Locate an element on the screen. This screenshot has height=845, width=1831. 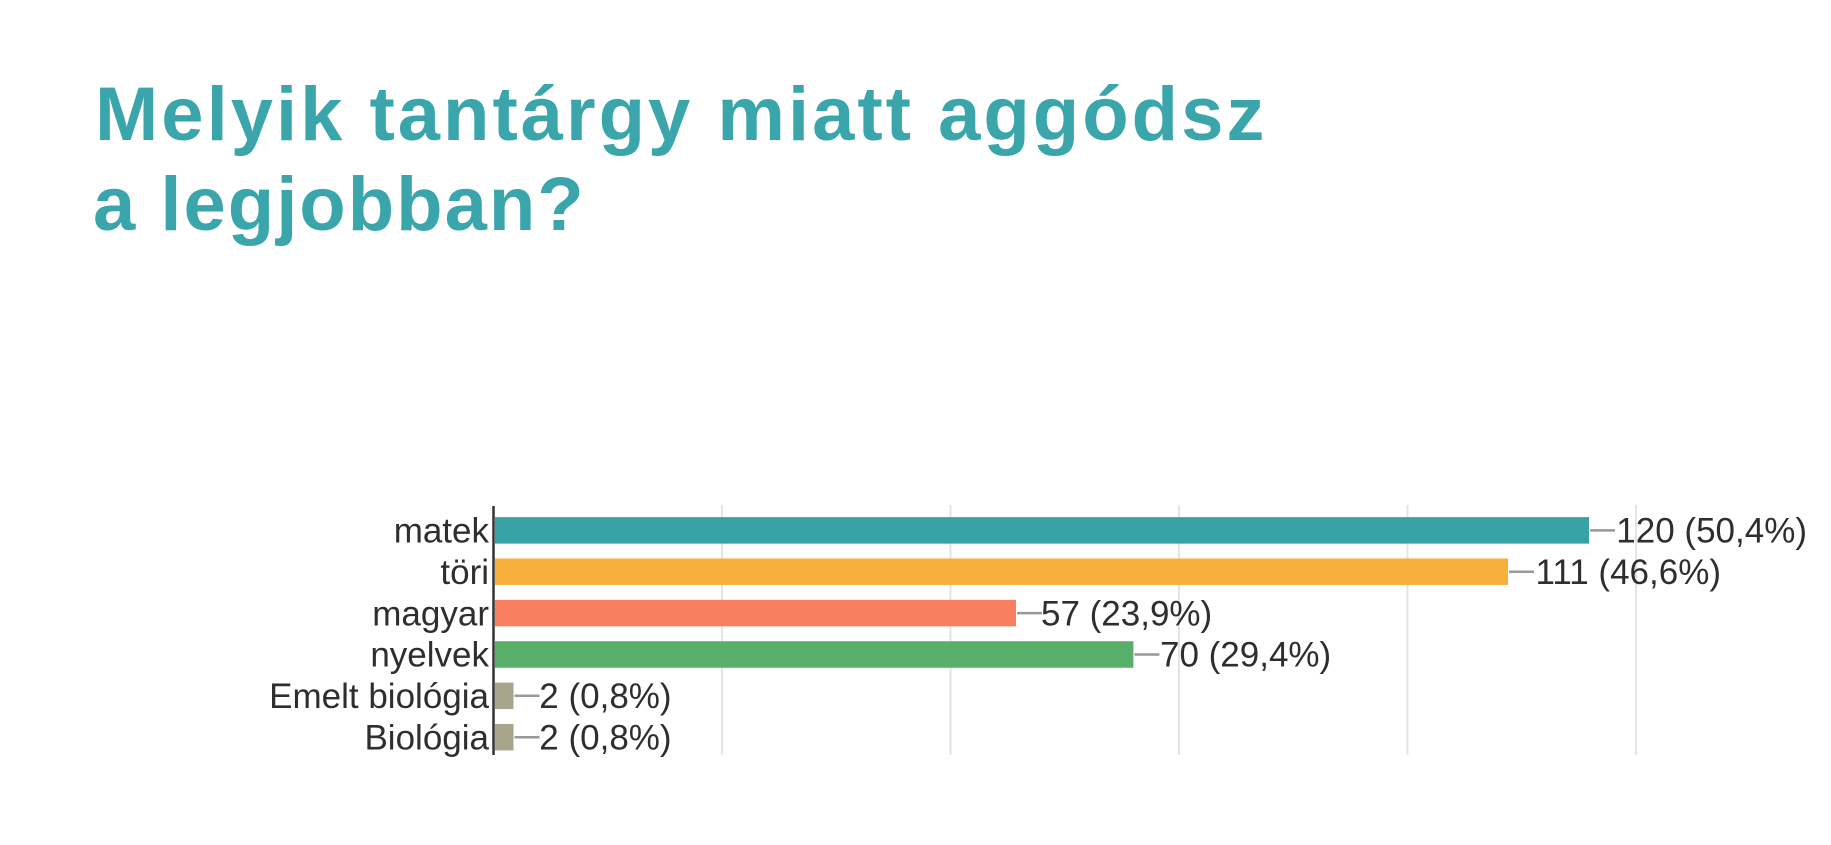
svg-text: 111 (46,6%) is located at coordinates (1628, 572).